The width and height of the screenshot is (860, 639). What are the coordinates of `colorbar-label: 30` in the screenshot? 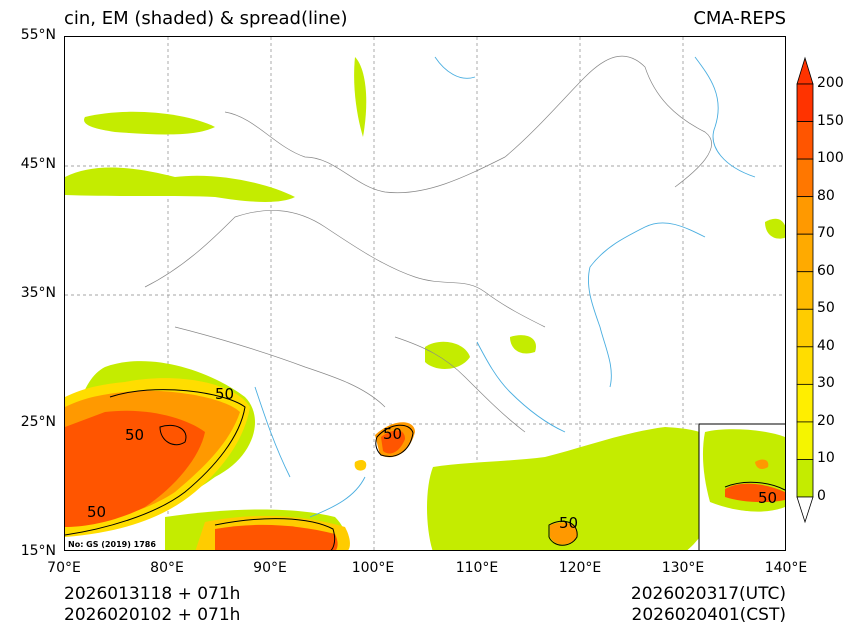 It's located at (826, 383).